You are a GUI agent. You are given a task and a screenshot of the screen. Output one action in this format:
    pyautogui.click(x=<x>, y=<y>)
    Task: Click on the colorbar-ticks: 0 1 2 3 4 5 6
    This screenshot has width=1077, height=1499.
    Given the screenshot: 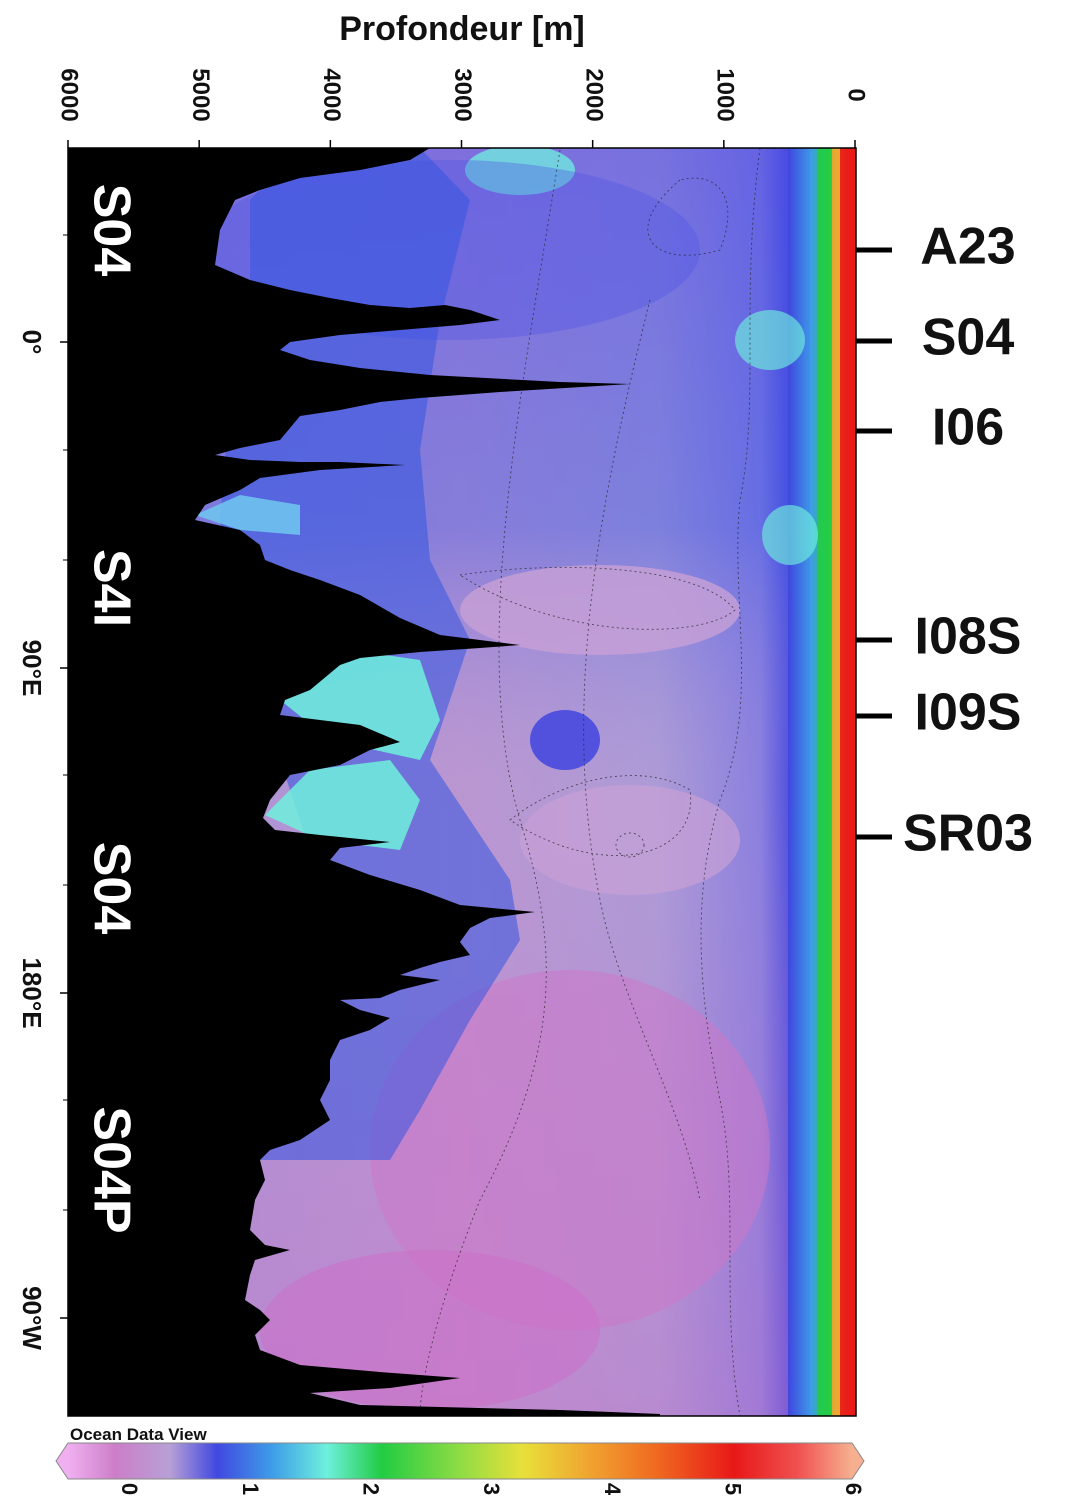 What is the action you would take?
    pyautogui.click(x=491, y=1489)
    